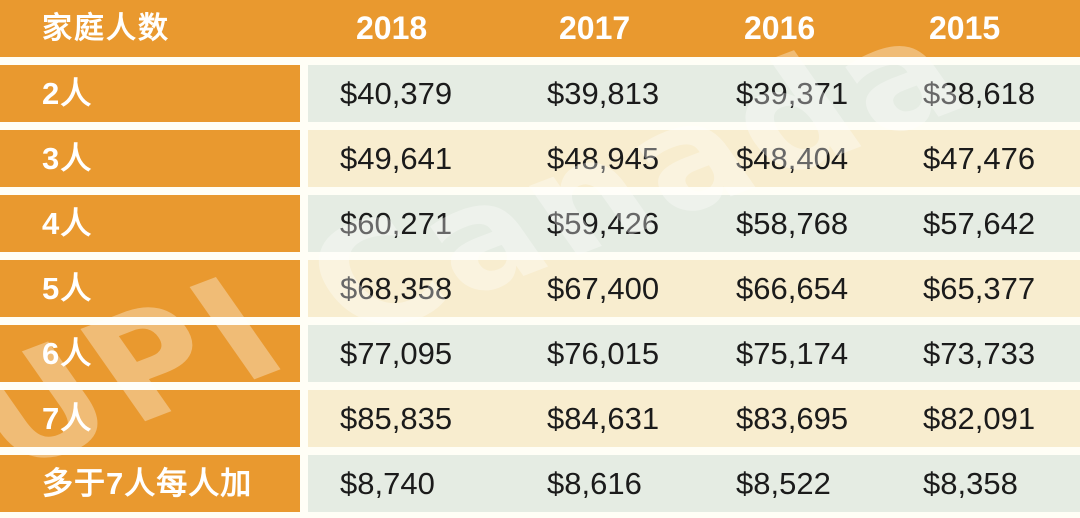  I want to click on table-row: 6人 $77,095 $76,015 $75,174 $73,733, so click(540, 353).